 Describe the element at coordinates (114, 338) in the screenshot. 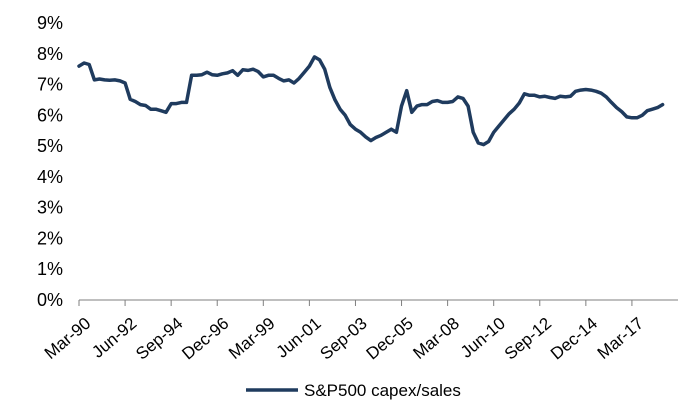

I see `x-tick-label: Jun-92` at that location.